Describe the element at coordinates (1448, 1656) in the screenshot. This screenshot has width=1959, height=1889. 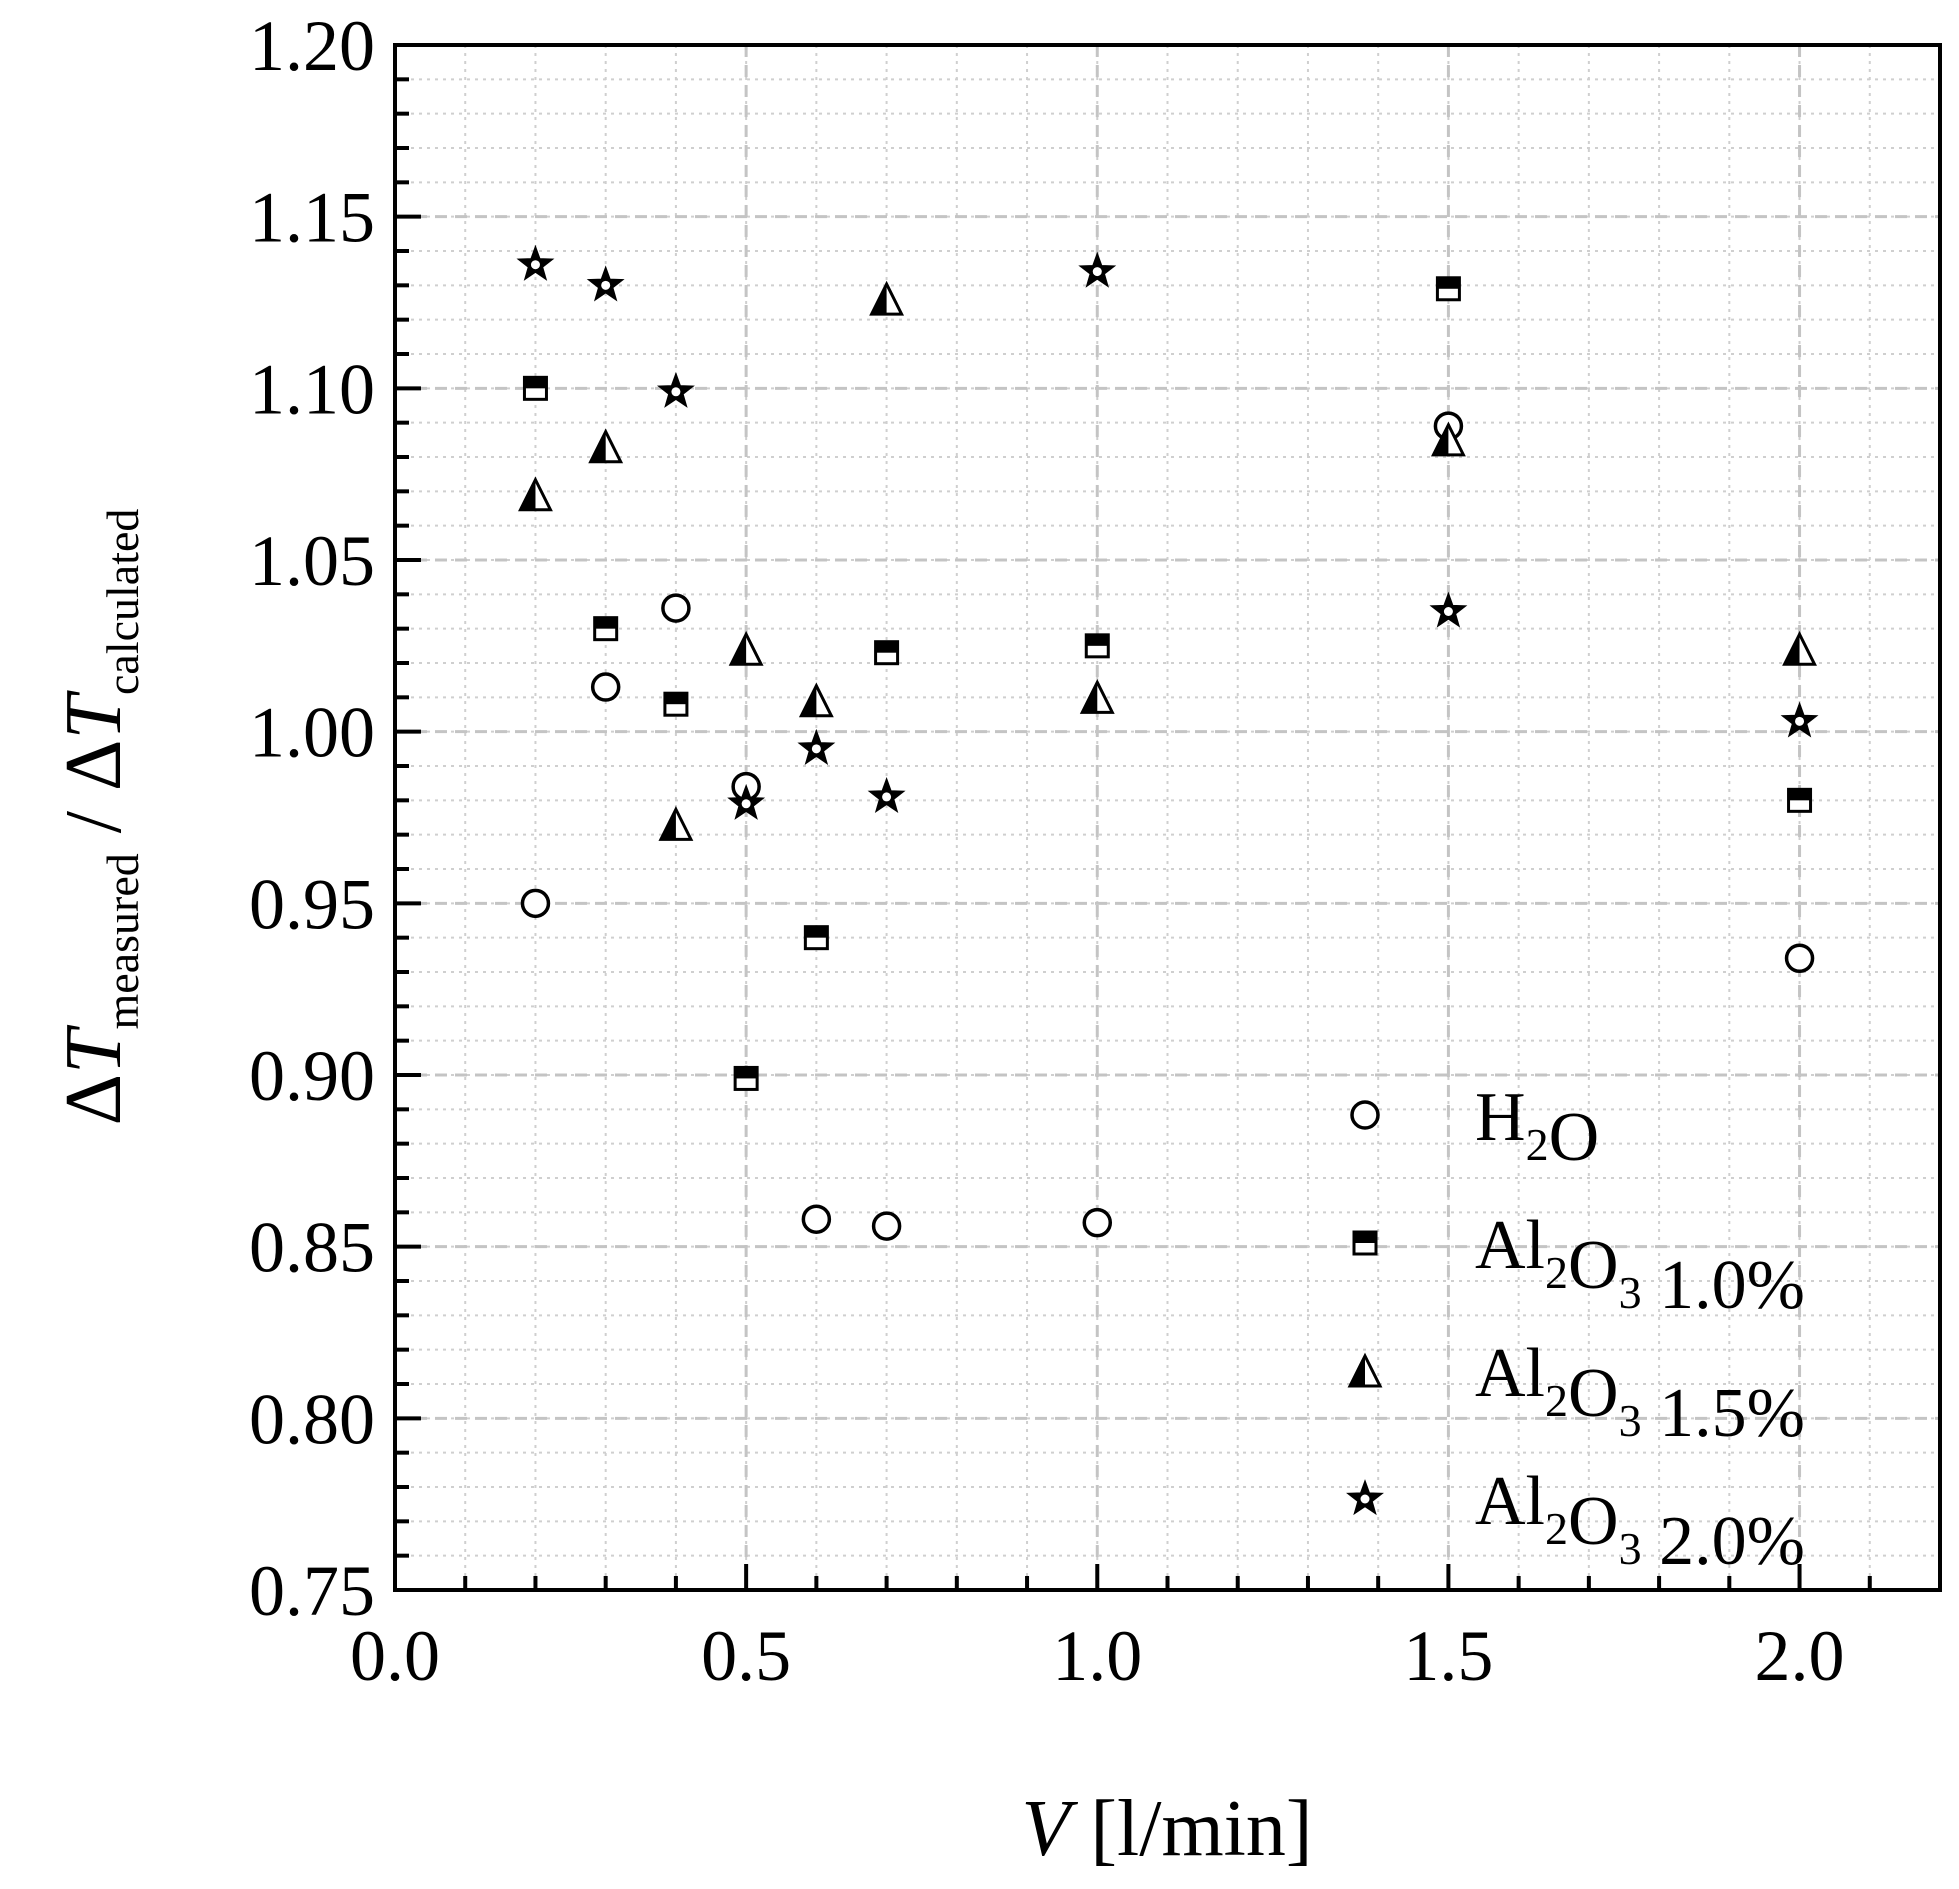
I see `x-tick-label: 1.5` at that location.